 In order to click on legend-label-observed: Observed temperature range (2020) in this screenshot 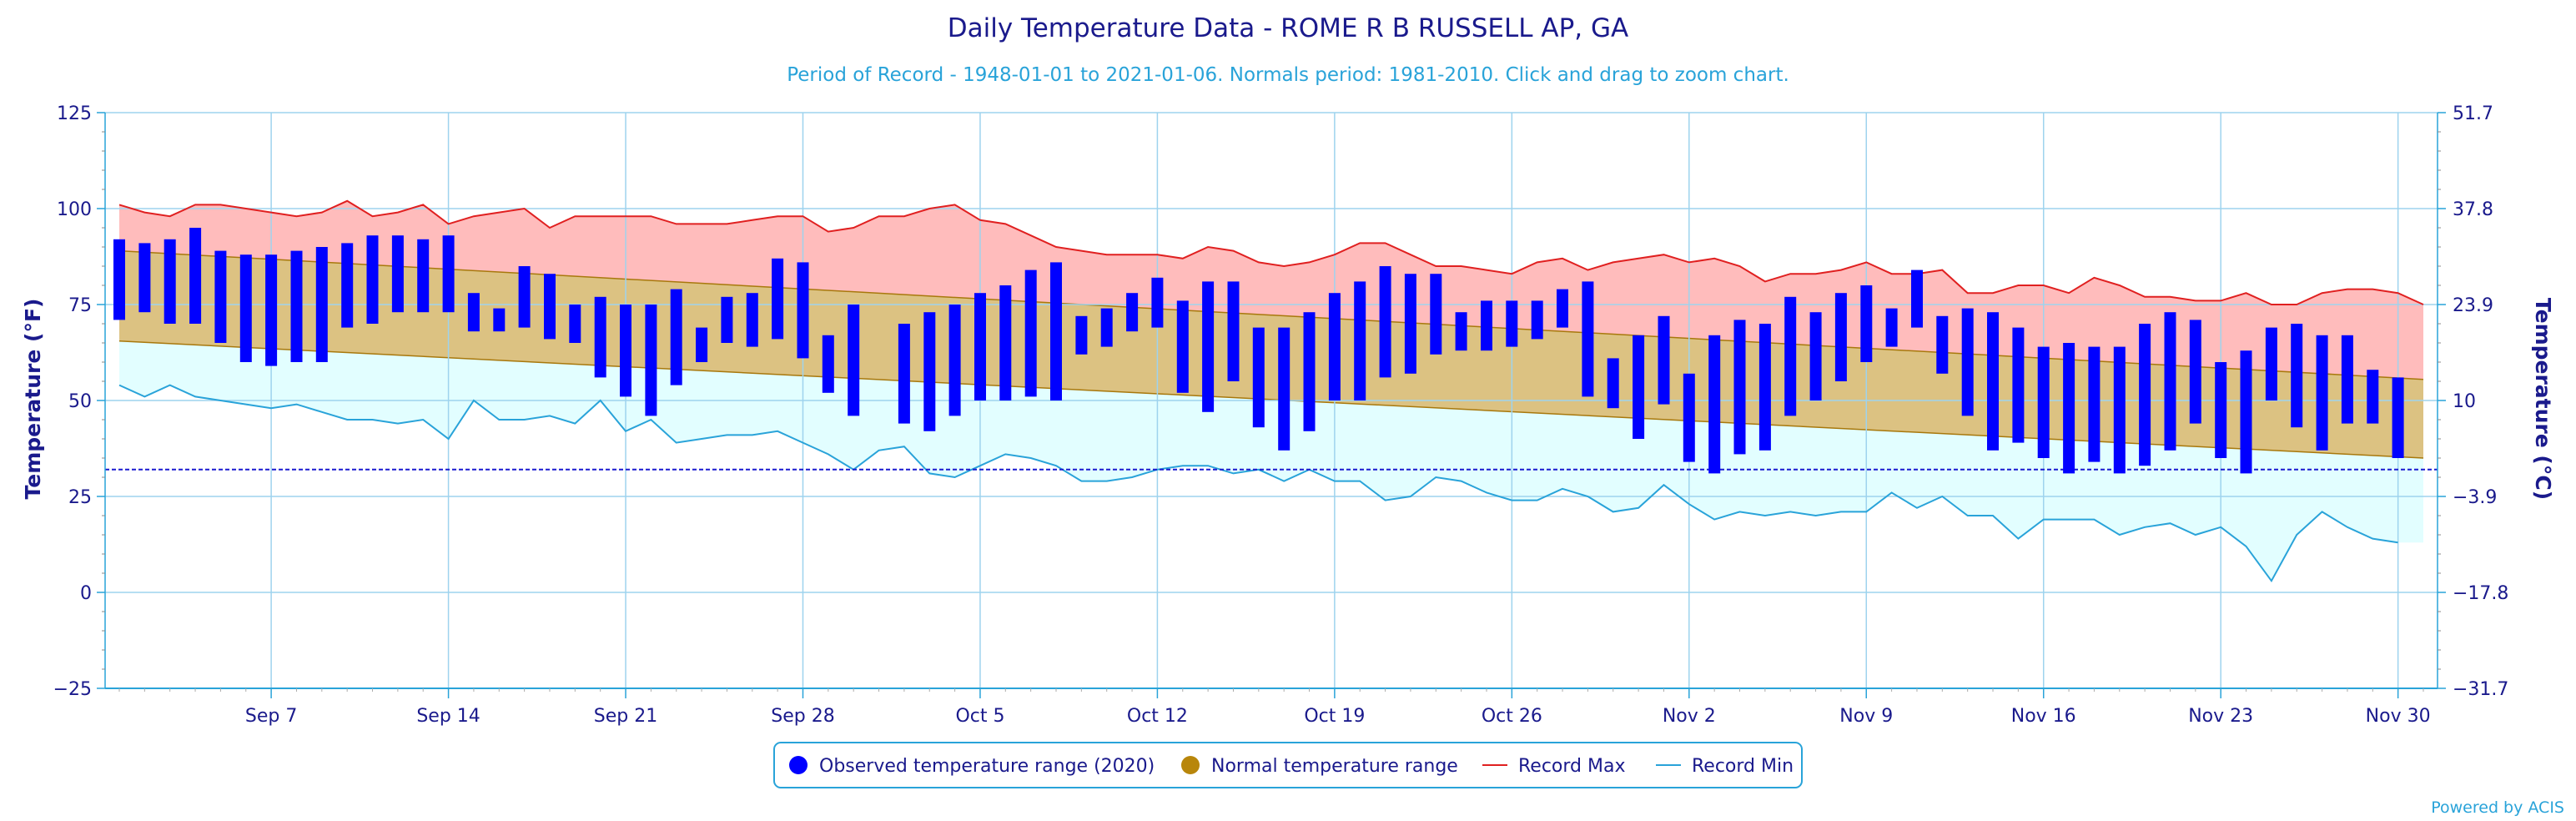, I will do `click(987, 766)`.